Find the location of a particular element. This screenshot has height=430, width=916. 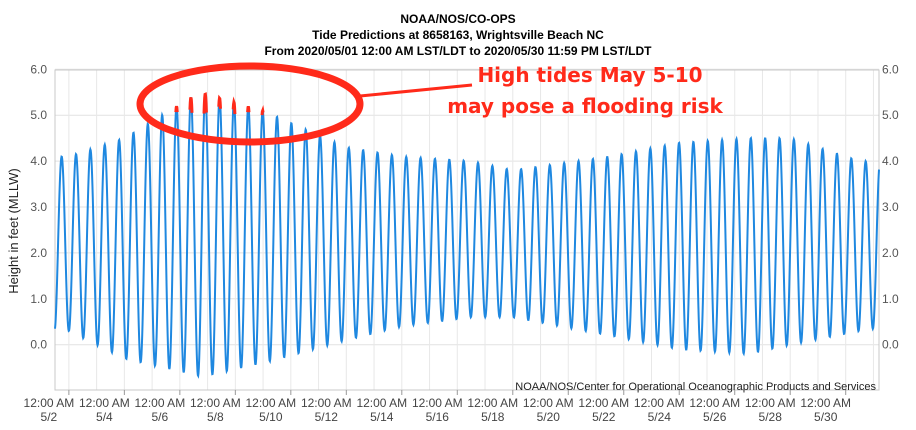

highlight-ellipse is located at coordinates (250, 104).